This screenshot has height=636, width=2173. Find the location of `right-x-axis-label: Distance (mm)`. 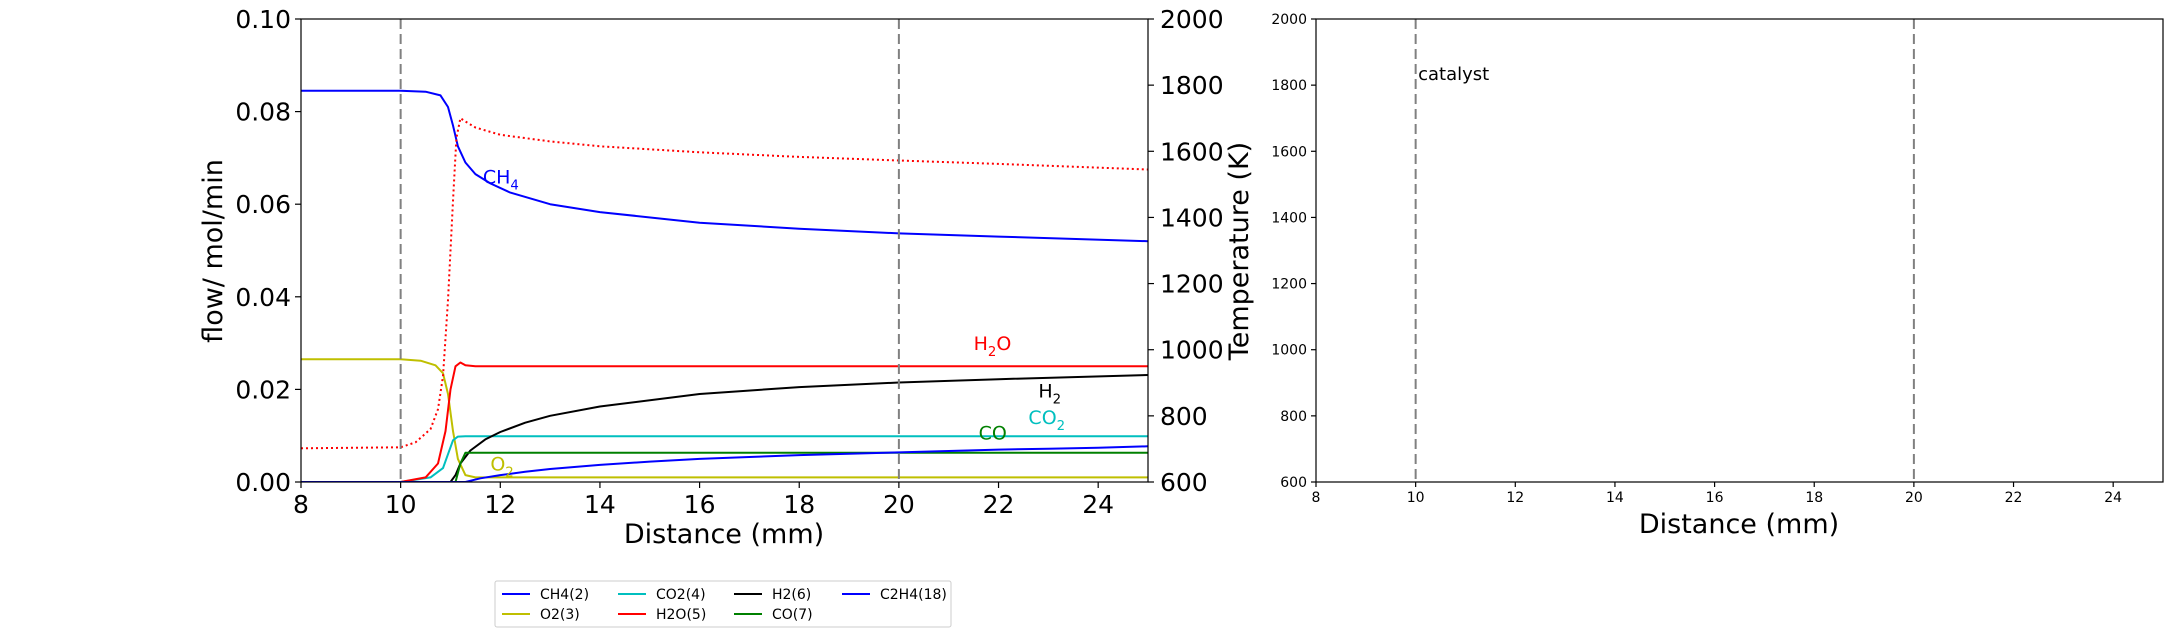

right-x-axis-label: Distance (mm) is located at coordinates (1739, 524).